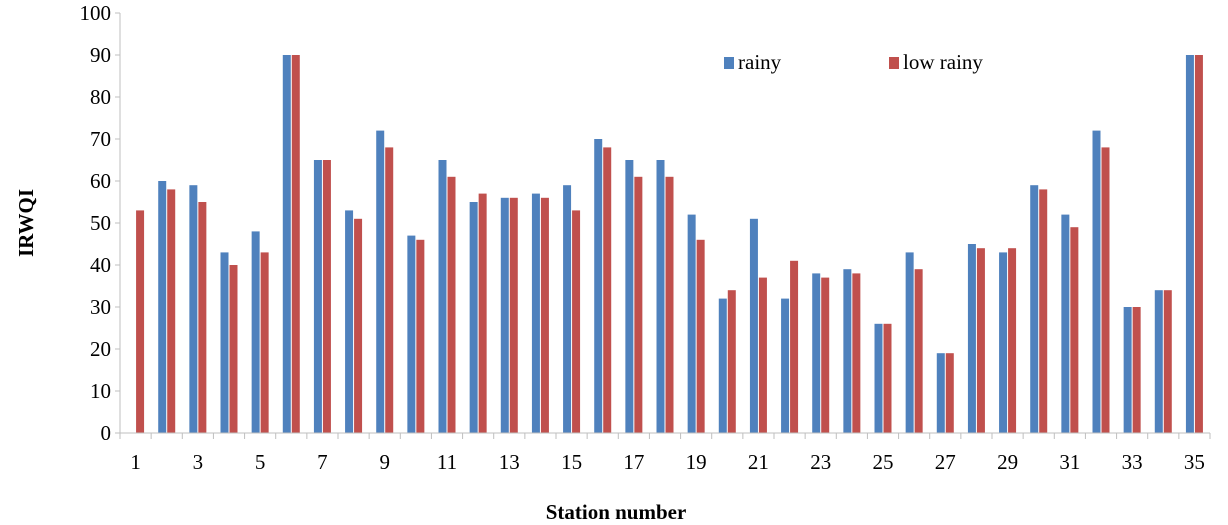 The height and width of the screenshot is (525, 1228). What do you see at coordinates (509, 462) in the screenshot?
I see `x-tick-label: 13` at bounding box center [509, 462].